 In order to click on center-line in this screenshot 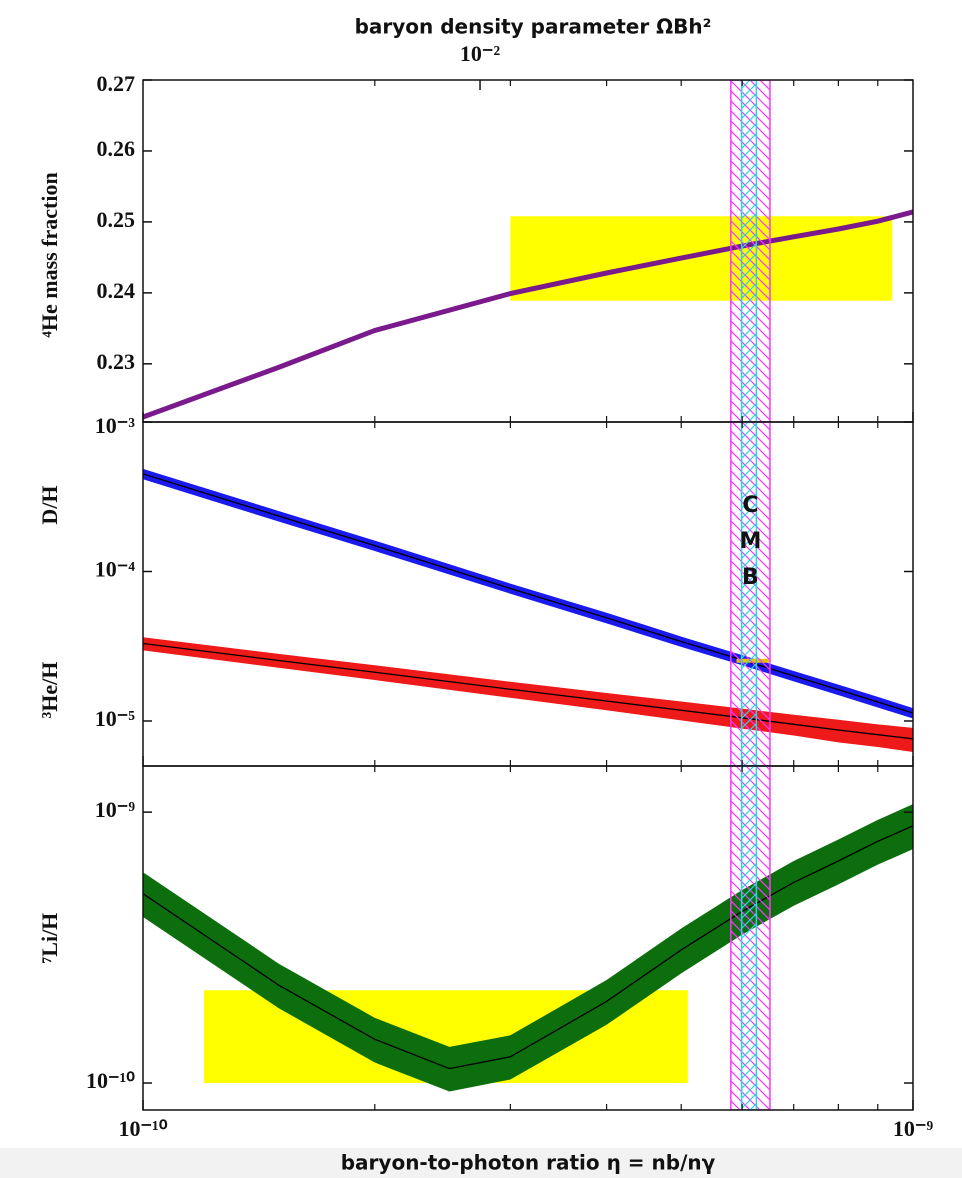, I will do `click(528, 691)`.